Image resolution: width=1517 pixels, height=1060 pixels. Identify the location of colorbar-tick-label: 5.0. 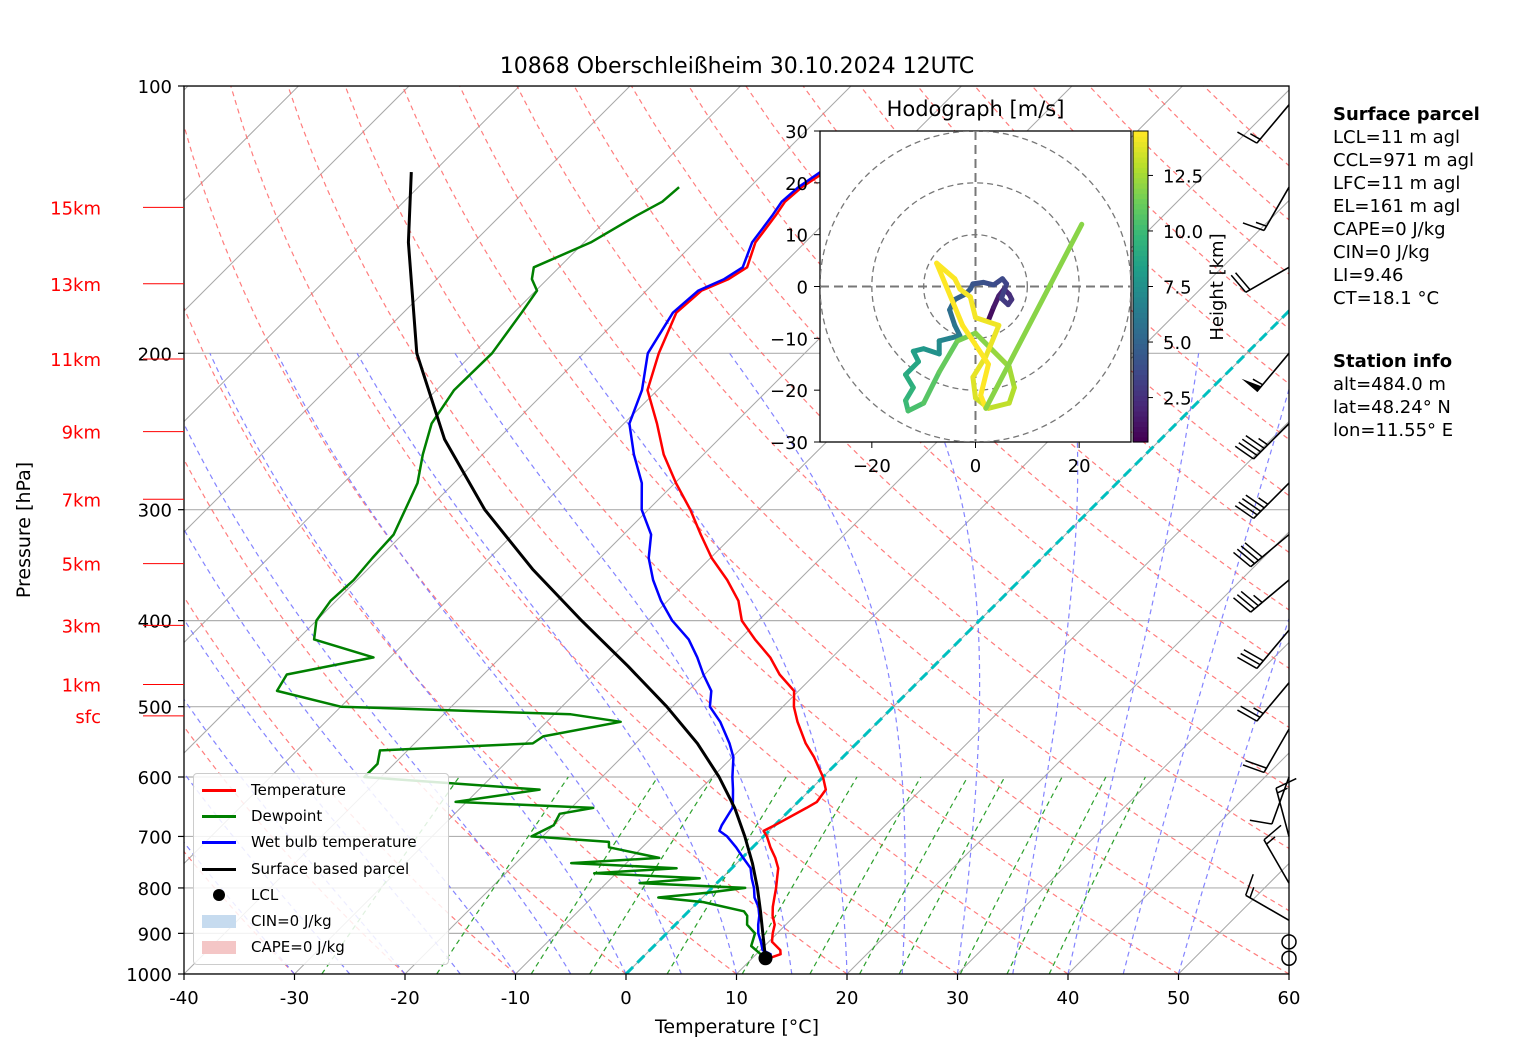
(1177, 343).